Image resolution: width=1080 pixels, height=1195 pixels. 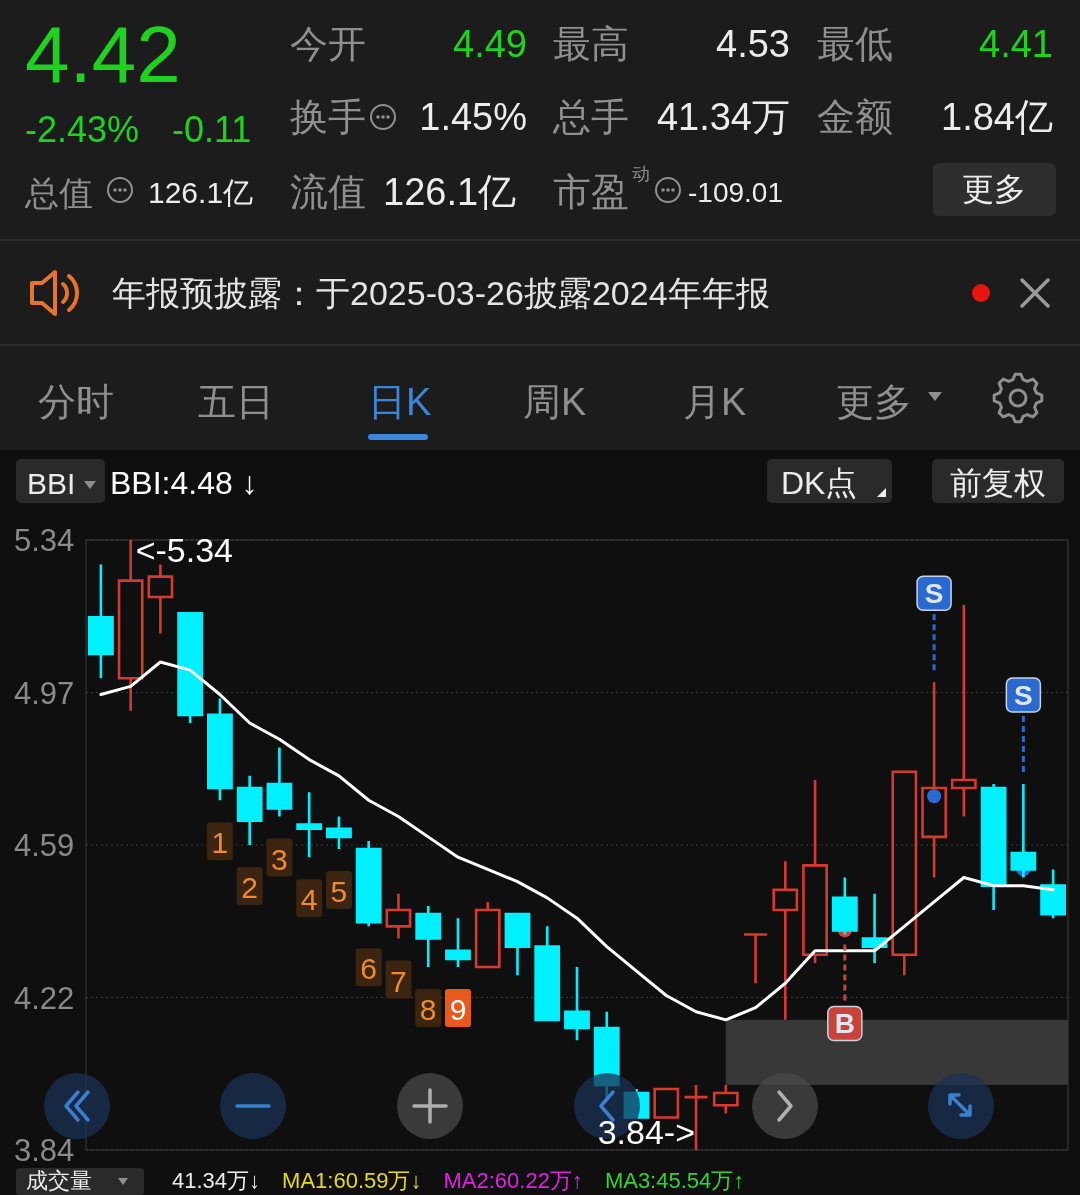 What do you see at coordinates (216, 1180) in the screenshot?
I see `text: 41.34万↓` at bounding box center [216, 1180].